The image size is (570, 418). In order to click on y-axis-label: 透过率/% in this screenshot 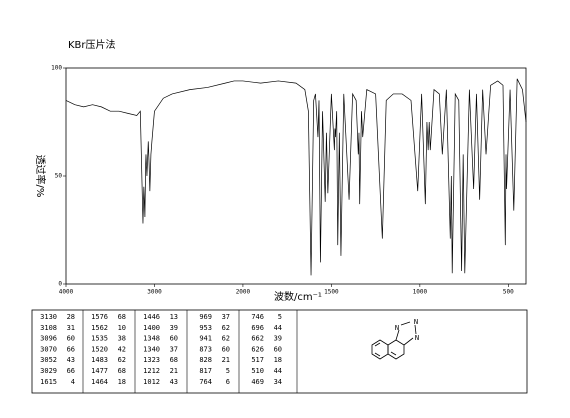, I will do `click(40, 176)`.